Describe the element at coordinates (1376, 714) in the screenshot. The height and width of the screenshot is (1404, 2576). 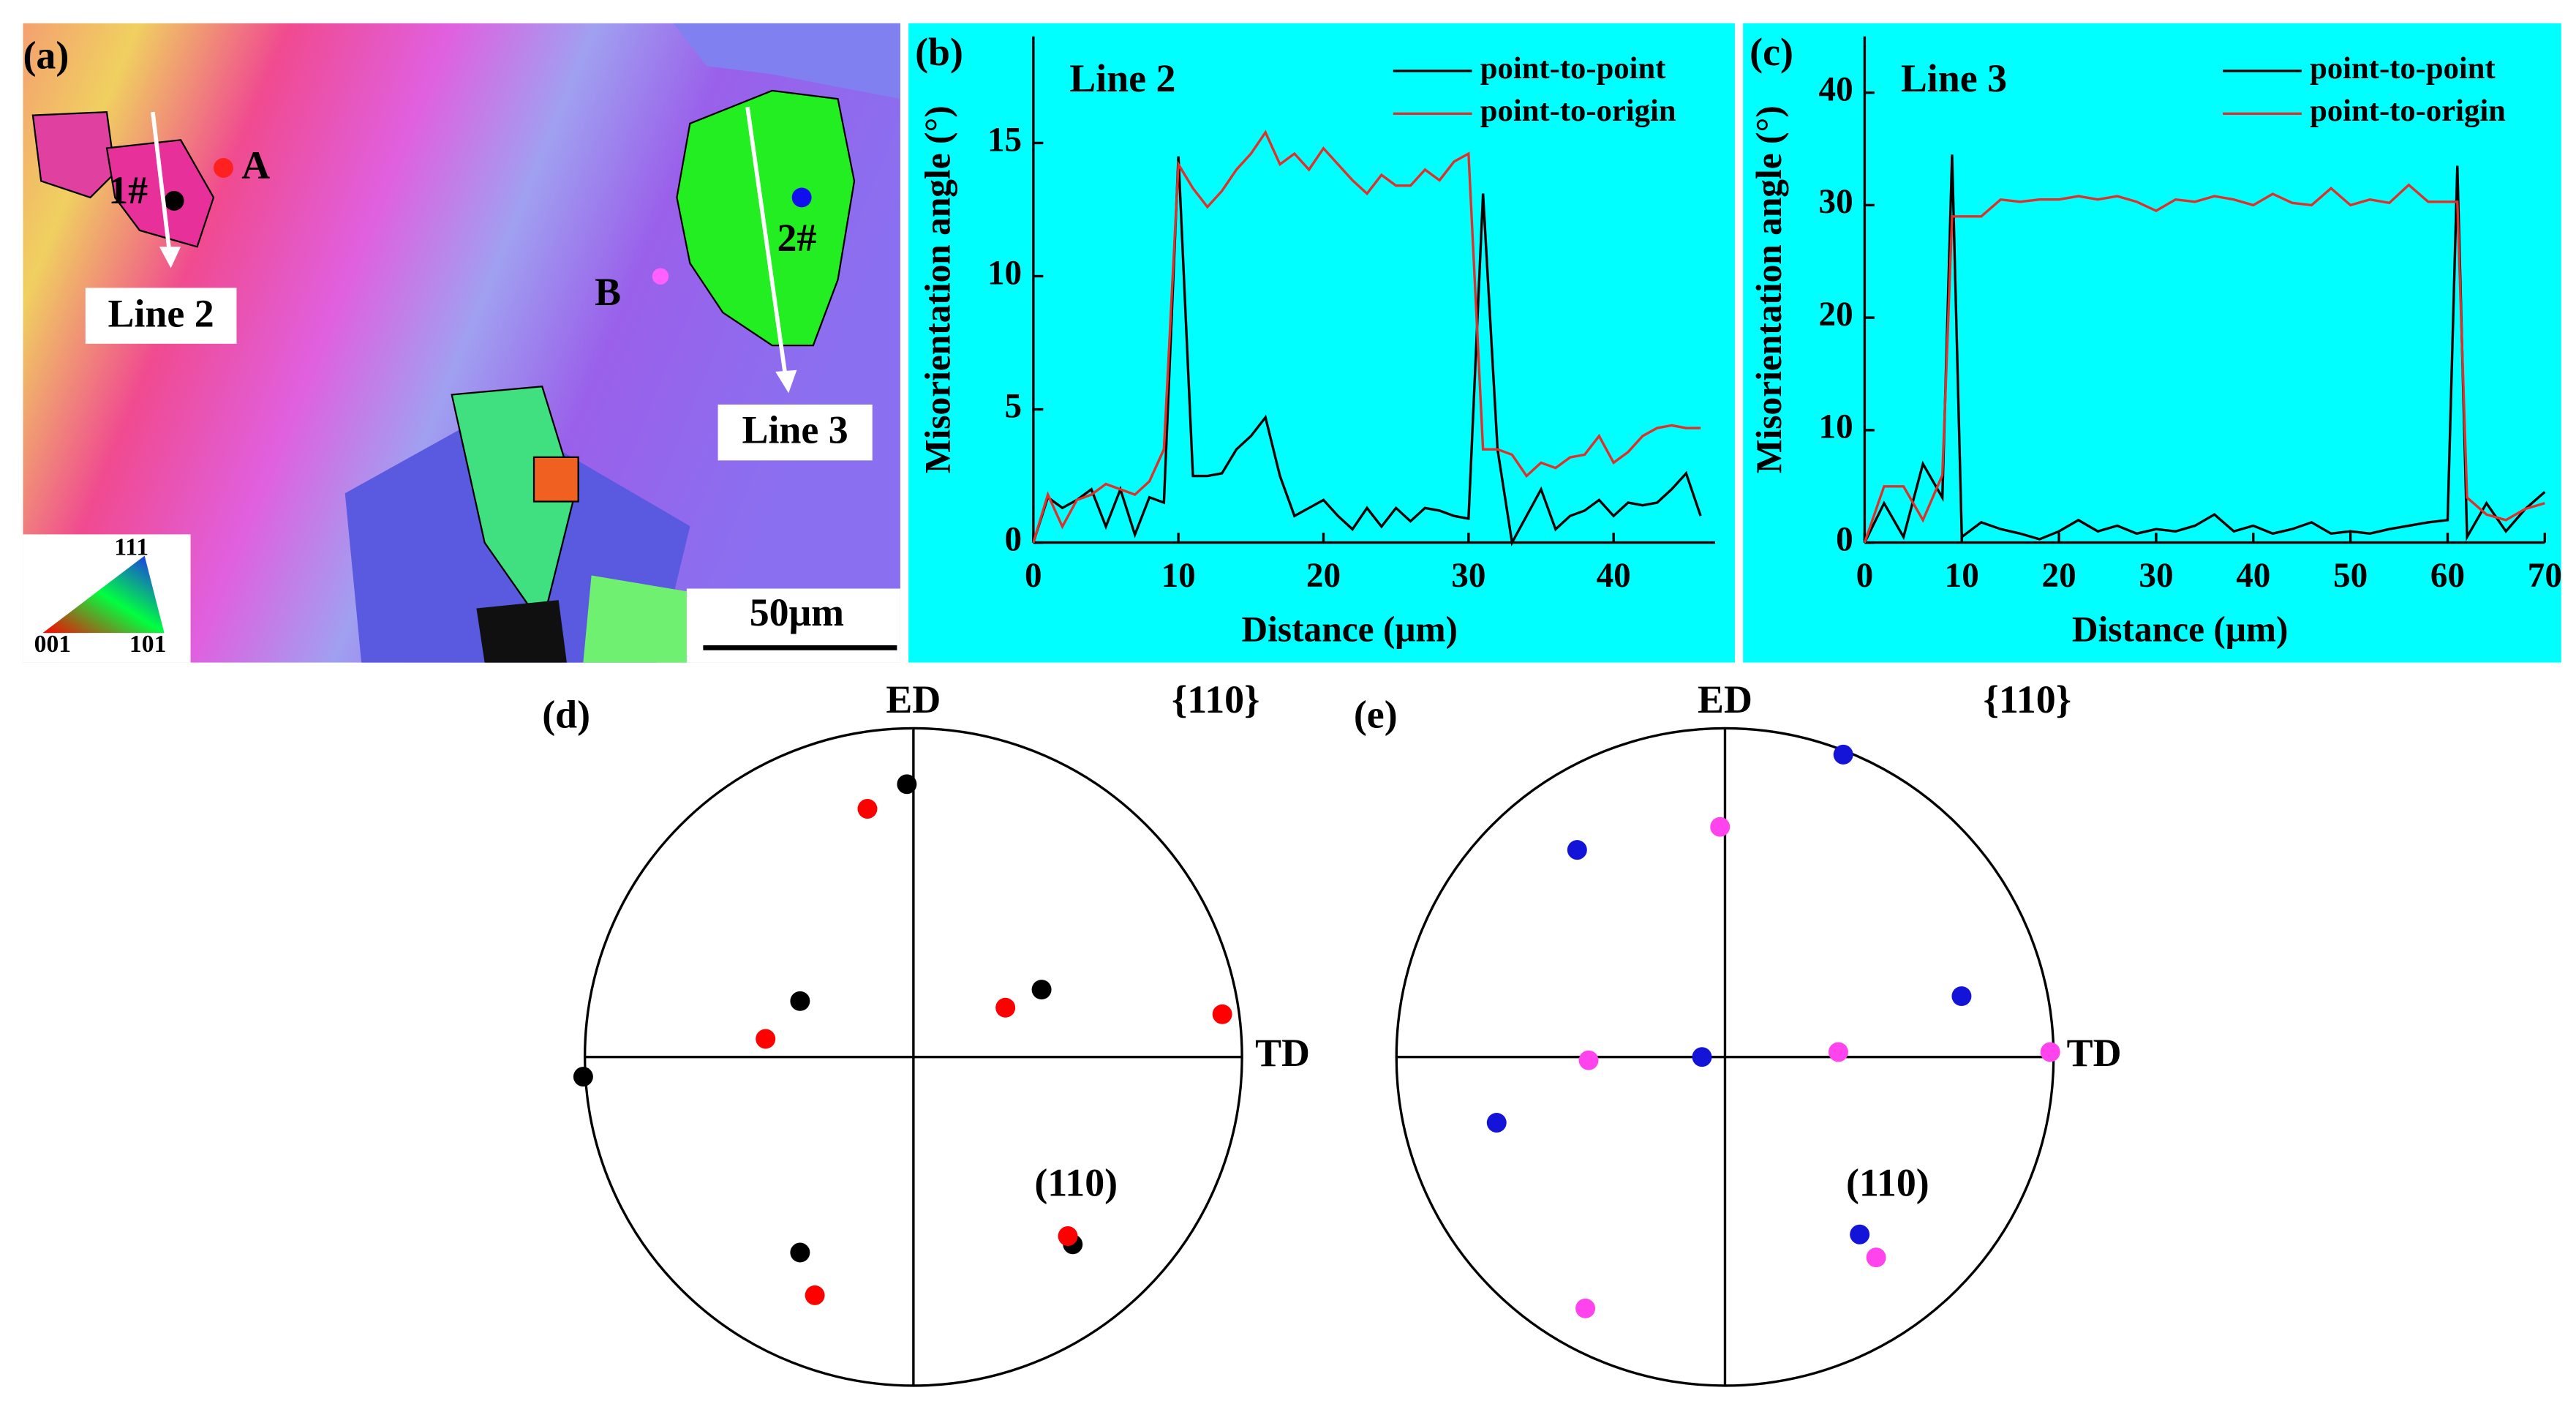
I see `panel-label: (e)` at that location.